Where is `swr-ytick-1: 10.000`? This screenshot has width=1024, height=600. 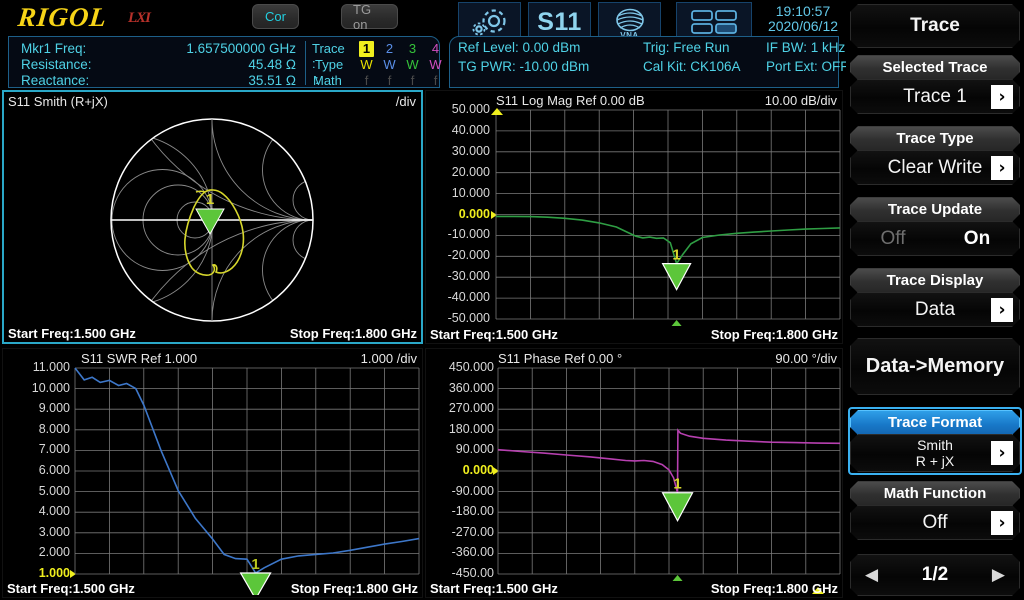 swr-ytick-1: 10.000 is located at coordinates (50, 387).